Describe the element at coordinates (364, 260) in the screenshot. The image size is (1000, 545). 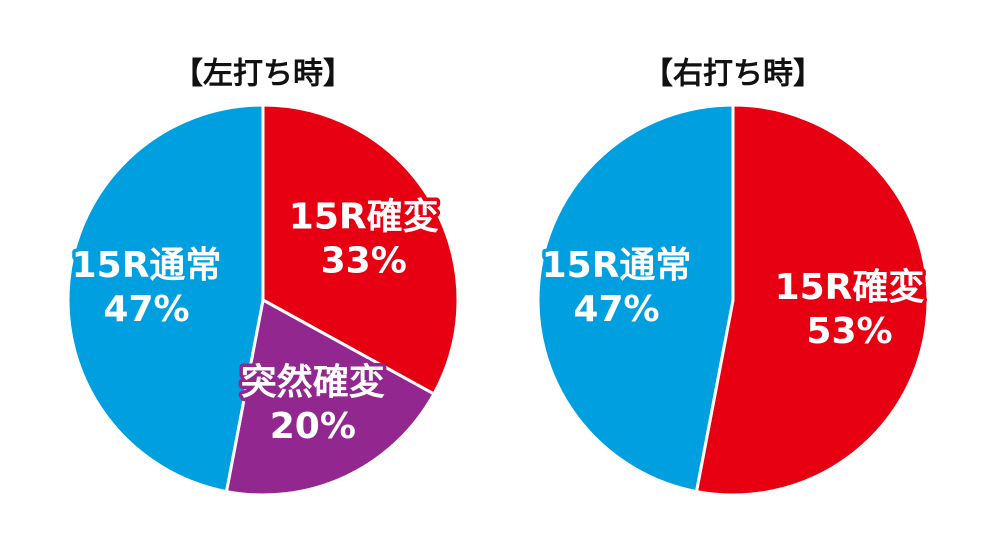
I see `slice-value-label: 33%` at that location.